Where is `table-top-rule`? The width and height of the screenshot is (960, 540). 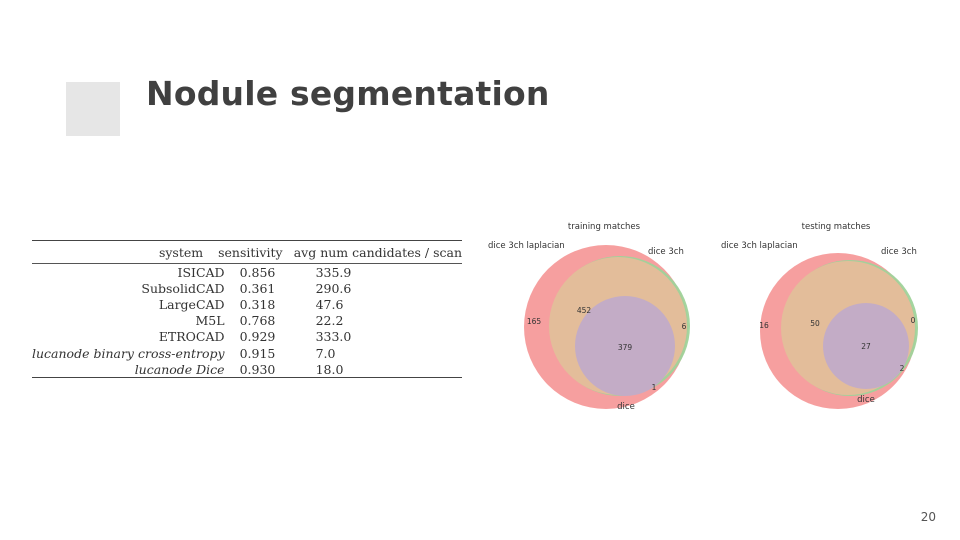 table-top-rule is located at coordinates (247, 240).